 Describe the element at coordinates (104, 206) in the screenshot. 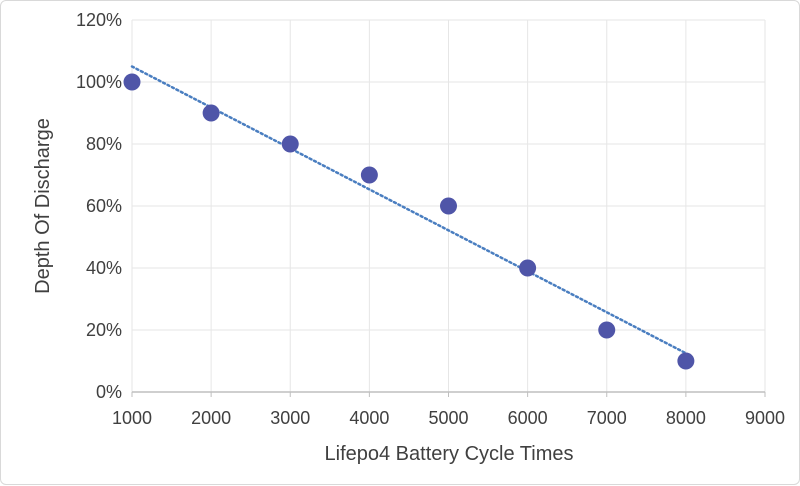

I see `y-tick-label: 60%` at that location.